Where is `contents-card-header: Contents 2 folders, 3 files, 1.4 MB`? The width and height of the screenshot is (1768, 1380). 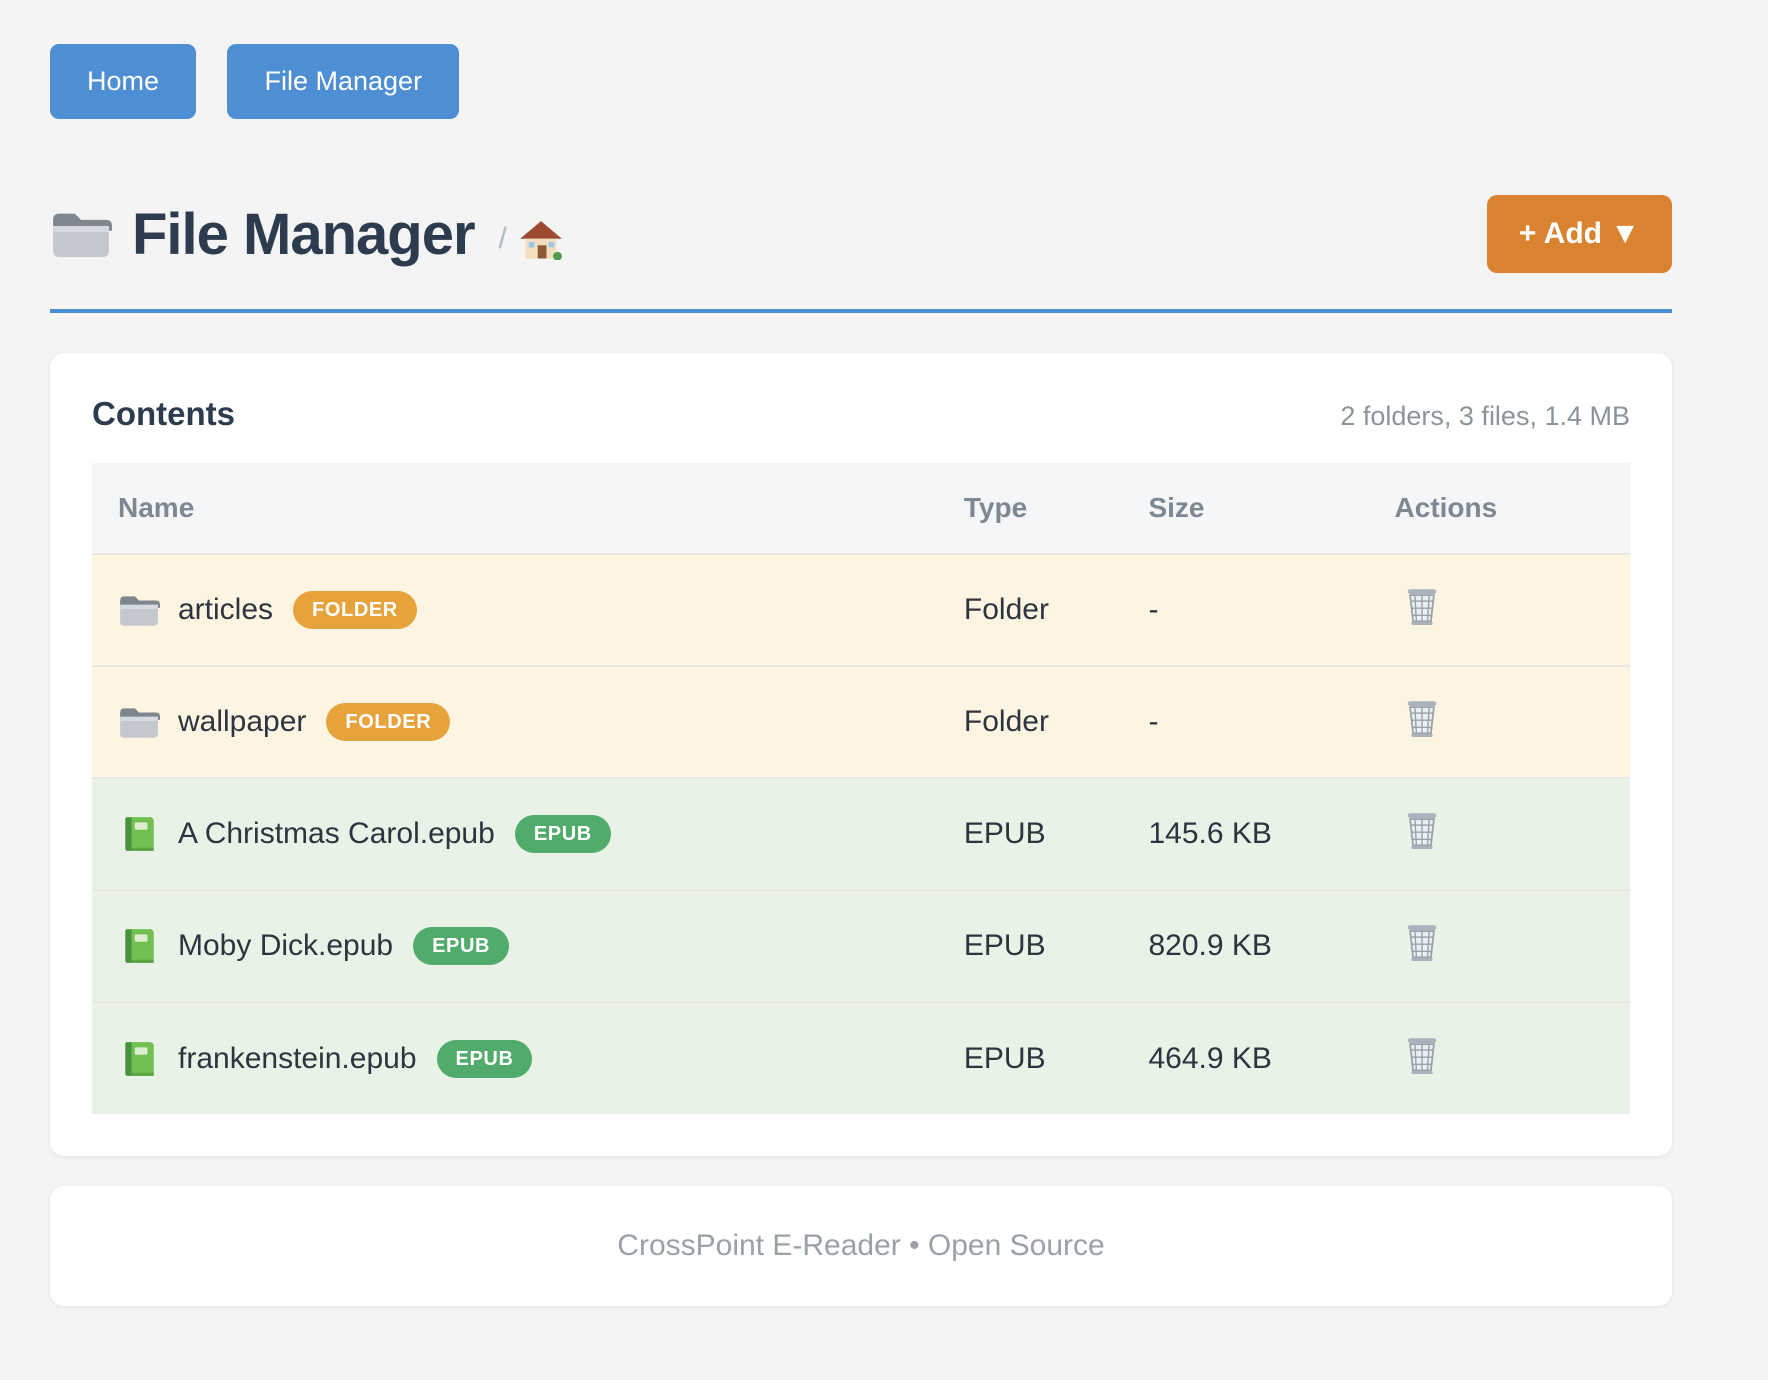 contents-card-header: Contents 2 folders, 3 files, 1.4 MB is located at coordinates (861, 414).